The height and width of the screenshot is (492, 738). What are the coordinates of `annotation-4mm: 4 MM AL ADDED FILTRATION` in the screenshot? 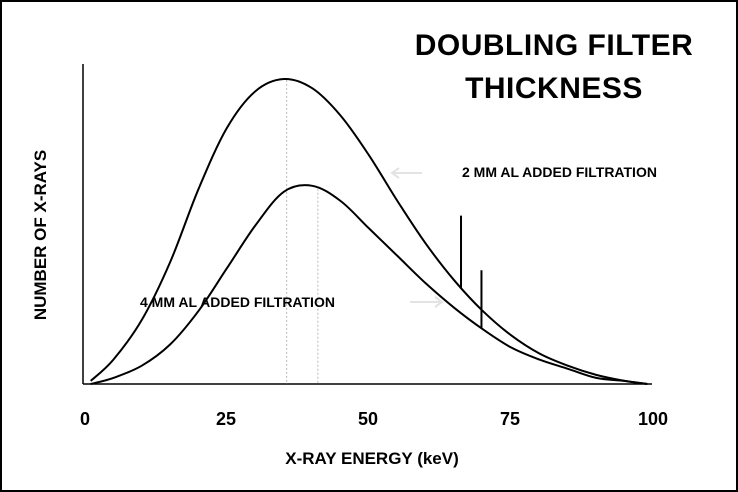 It's located at (237, 302).